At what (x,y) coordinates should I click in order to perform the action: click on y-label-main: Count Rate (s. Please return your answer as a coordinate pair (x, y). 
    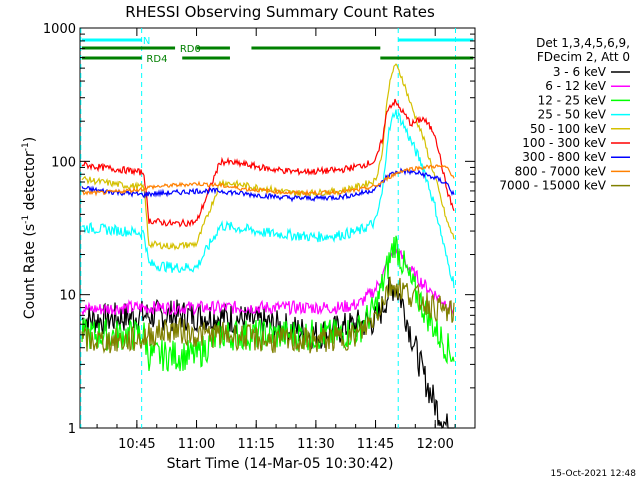
    Looking at the image, I should click on (30, 271).